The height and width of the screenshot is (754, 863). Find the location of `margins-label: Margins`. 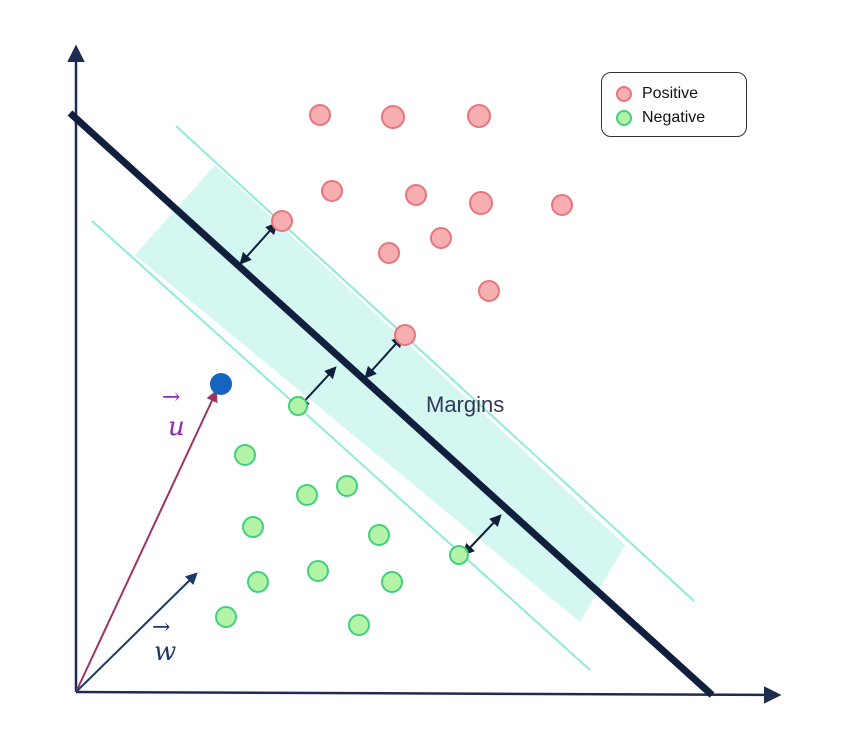

margins-label: Margins is located at coordinates (465, 404).